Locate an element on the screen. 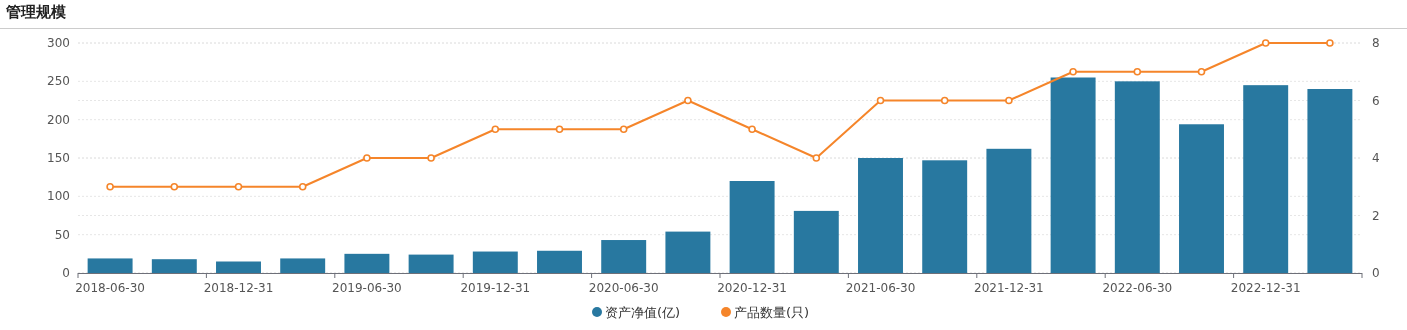 The height and width of the screenshot is (330, 1407). x-tick-label: 2021-12-31 is located at coordinates (1009, 288).